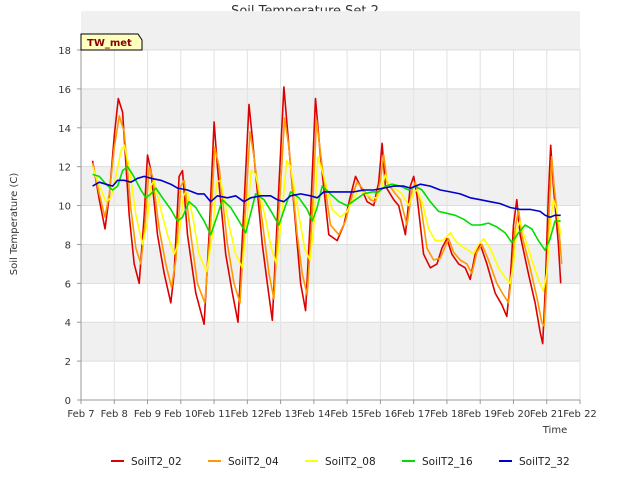  I want to click on y-tick-label: 10, so click(64, 207).